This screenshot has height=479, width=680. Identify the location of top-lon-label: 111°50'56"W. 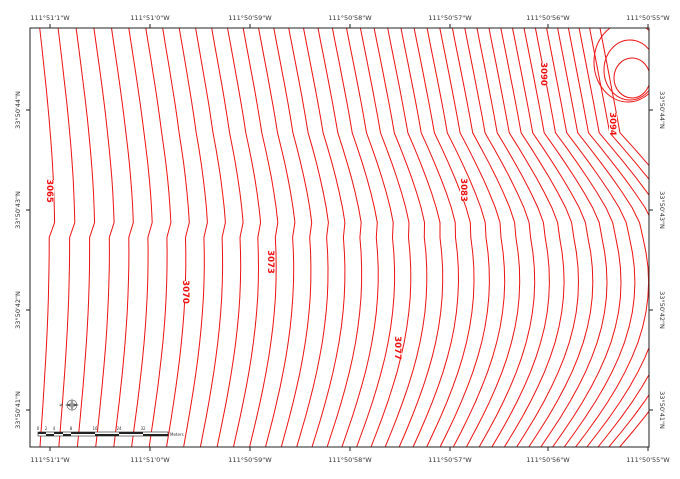
(548, 18).